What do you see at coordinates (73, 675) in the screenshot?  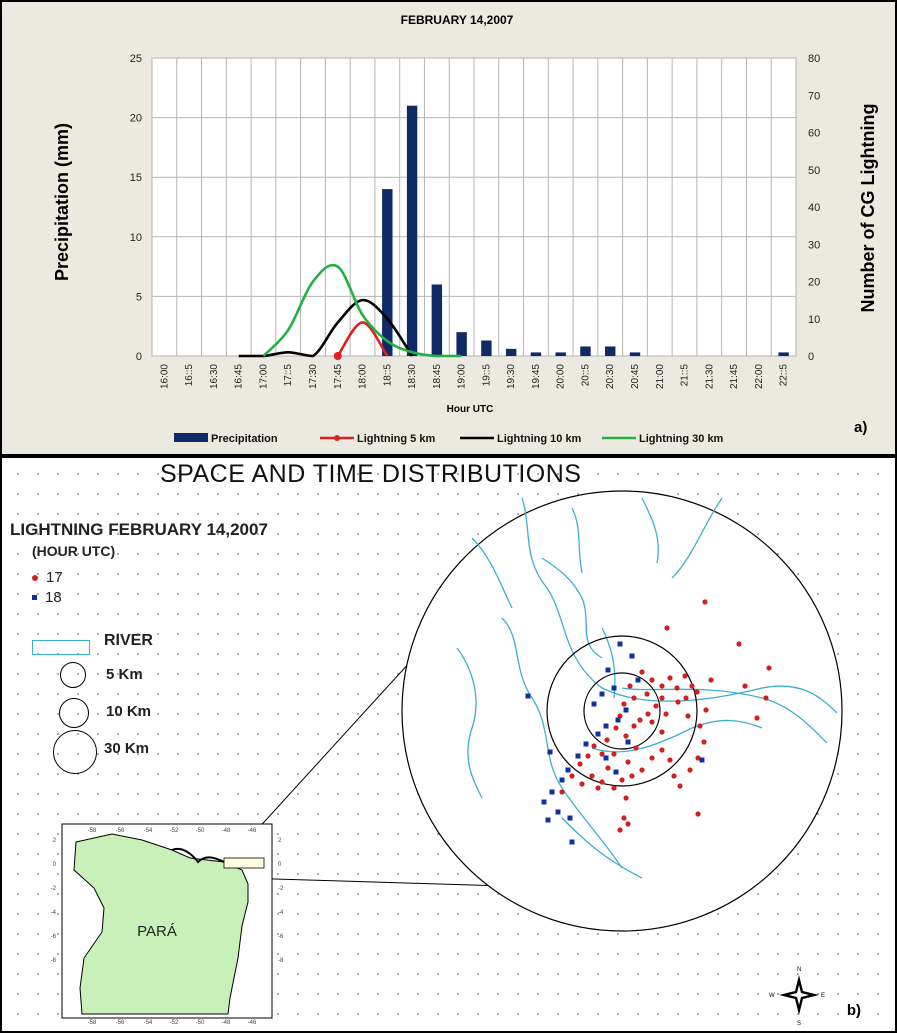 I see `circle-5km-icon` at bounding box center [73, 675].